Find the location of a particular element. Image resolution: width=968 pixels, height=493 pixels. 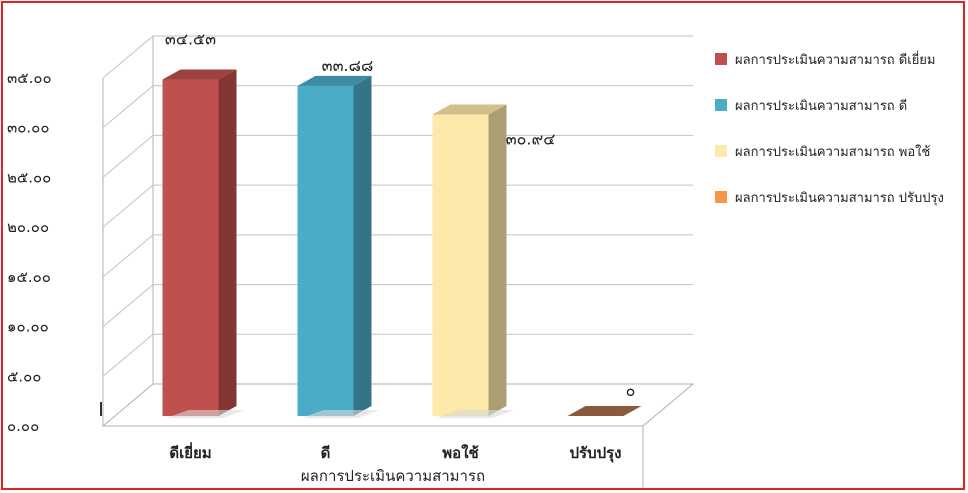

y-tick-label: ๑๐.๐๐ is located at coordinates (28, 327).